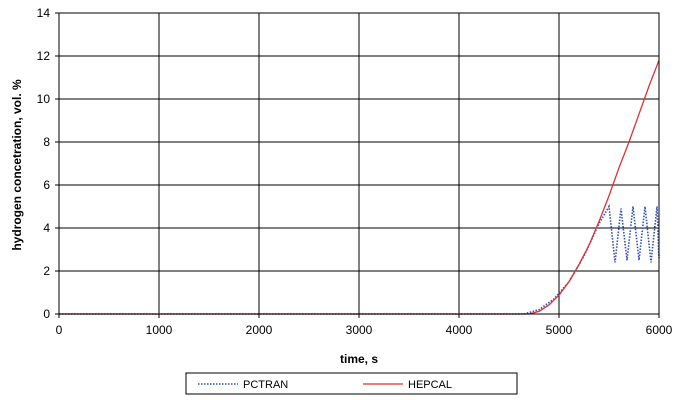  I want to click on y-tick-label: 10, so click(44, 99).